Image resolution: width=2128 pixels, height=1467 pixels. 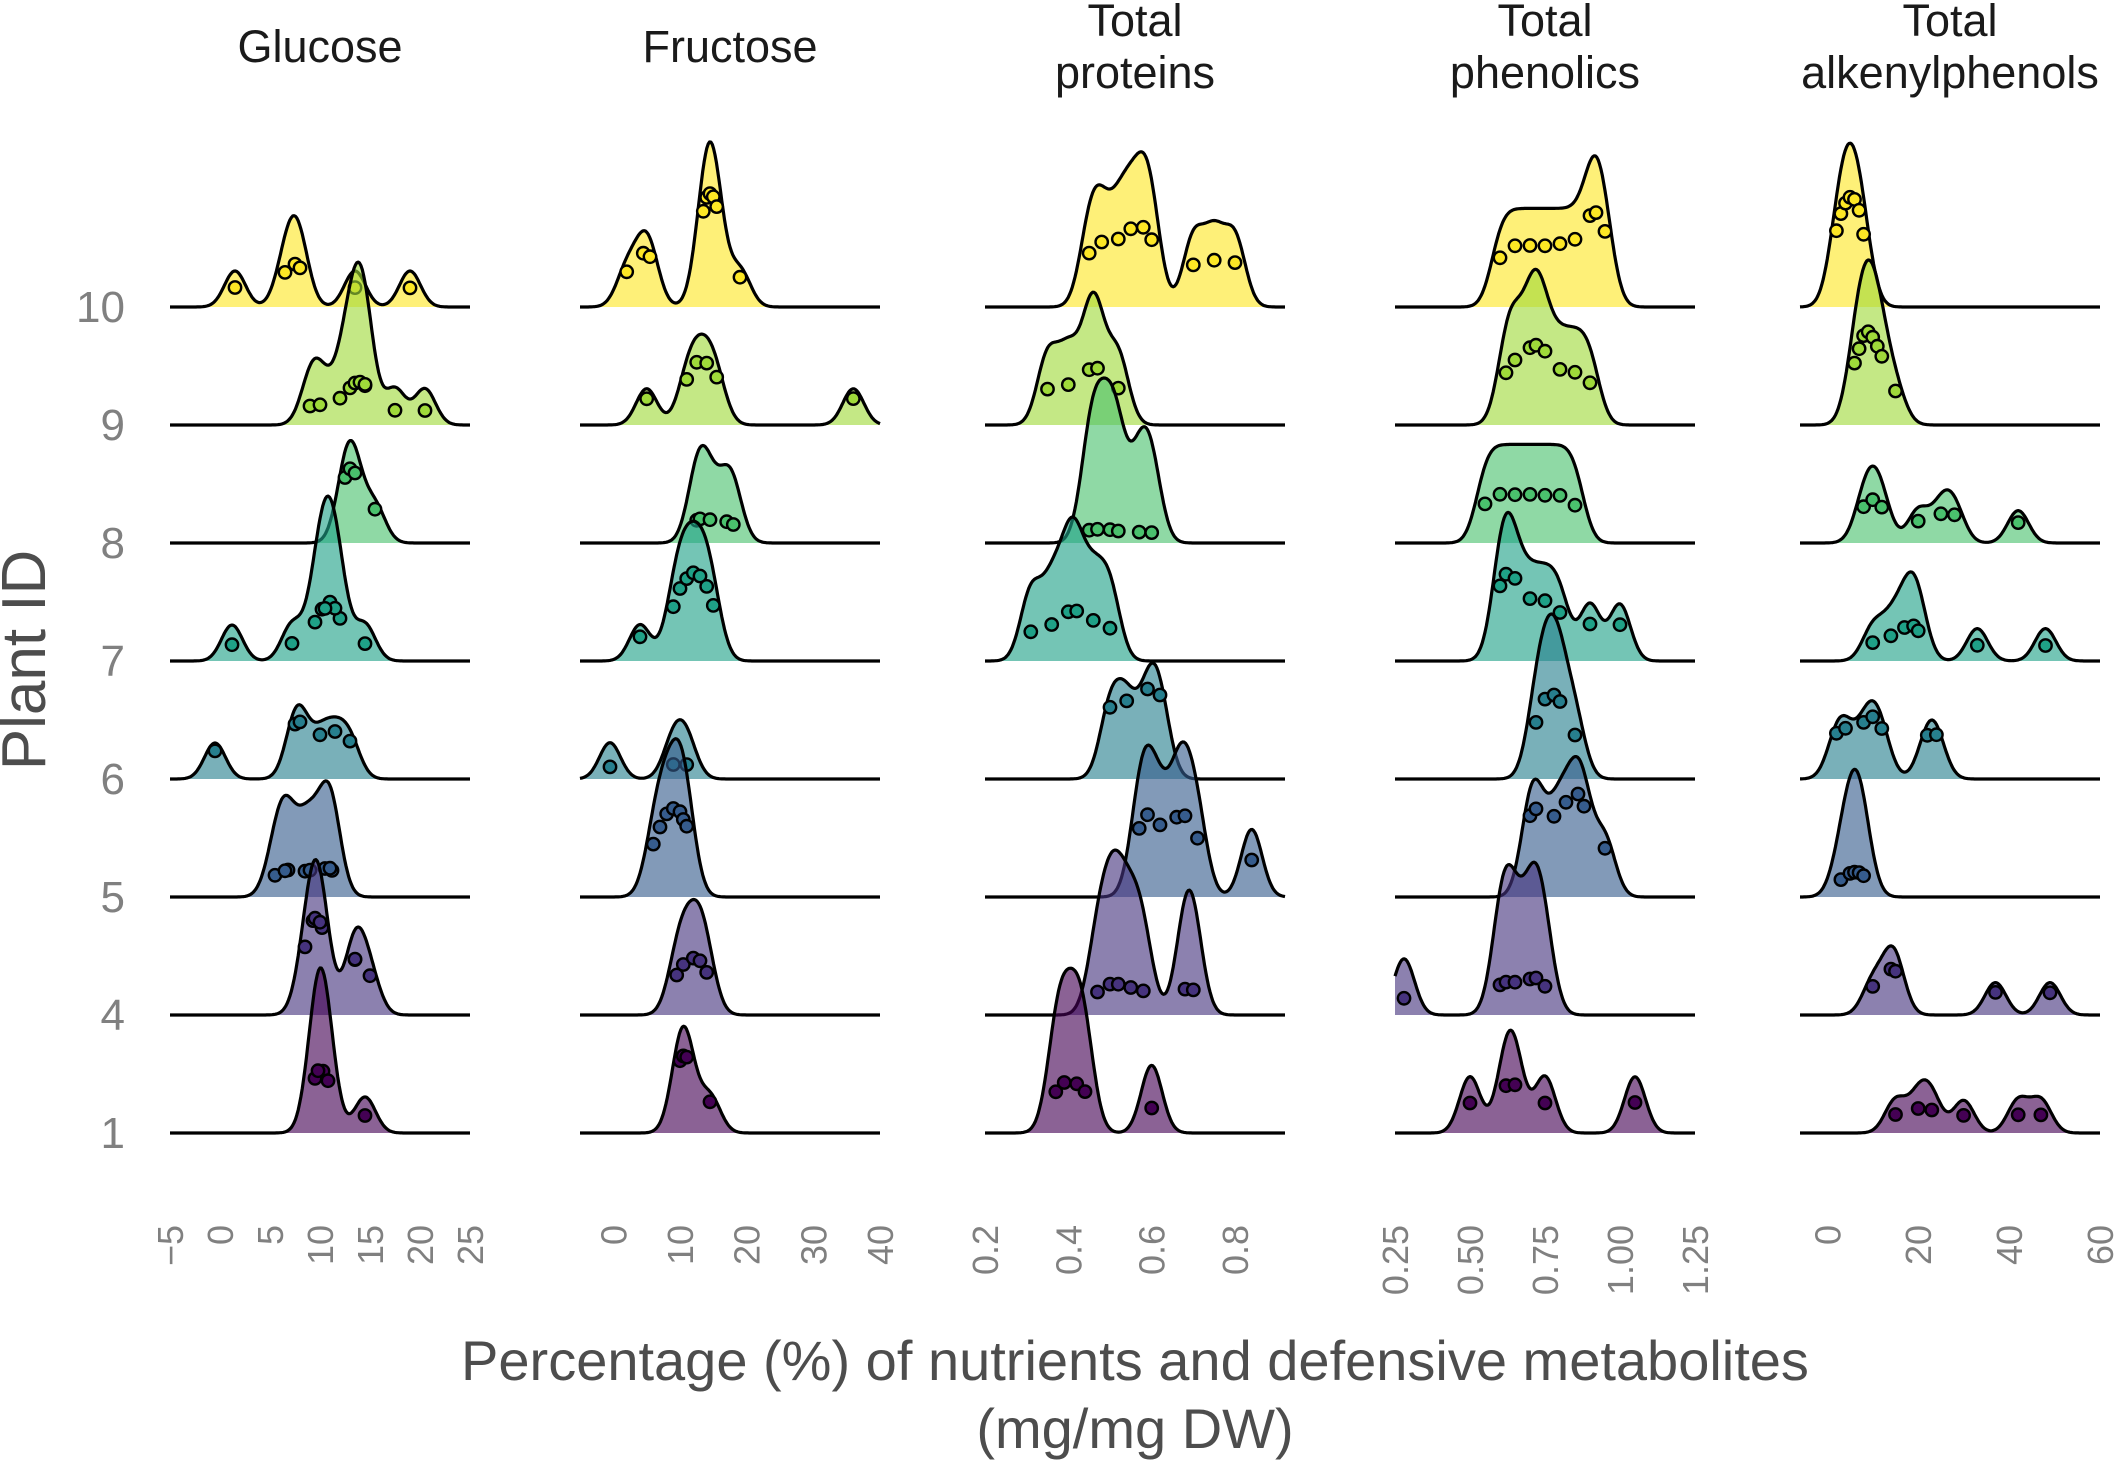 I want to click on panel-title-line: Total, so click(x=1134, y=23).